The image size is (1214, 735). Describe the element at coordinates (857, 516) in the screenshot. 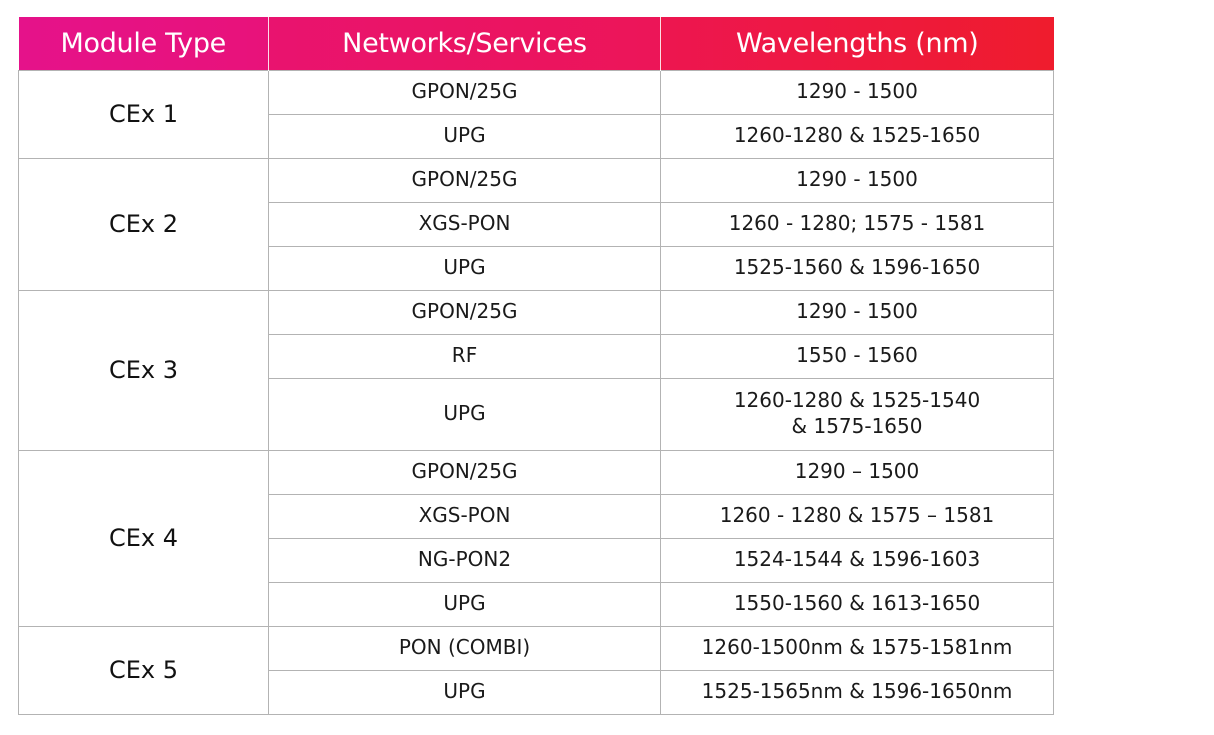

I see `wavelength-cell: 1260 - 1280 & 1575 – 1581` at that location.